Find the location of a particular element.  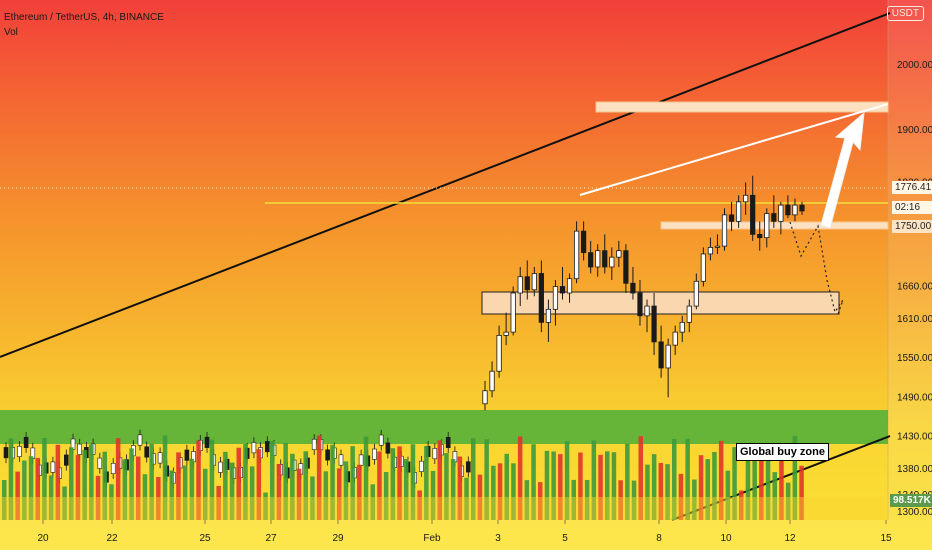

price-tick-label: 1900.00 is located at coordinates (914, 130).